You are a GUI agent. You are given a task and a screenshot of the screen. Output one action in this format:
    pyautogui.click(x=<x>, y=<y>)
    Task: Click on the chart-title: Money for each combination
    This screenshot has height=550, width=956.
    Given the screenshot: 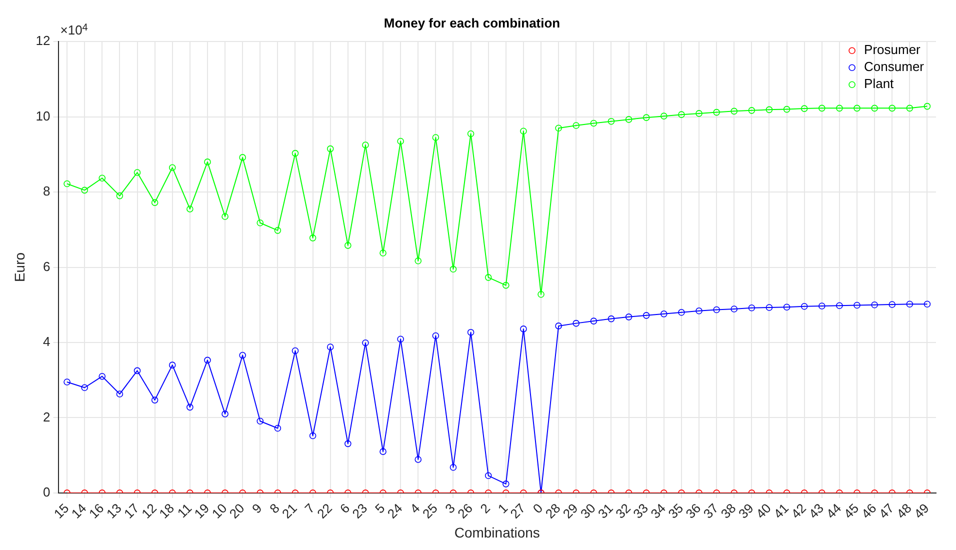 What is the action you would take?
    pyautogui.click(x=472, y=22)
    